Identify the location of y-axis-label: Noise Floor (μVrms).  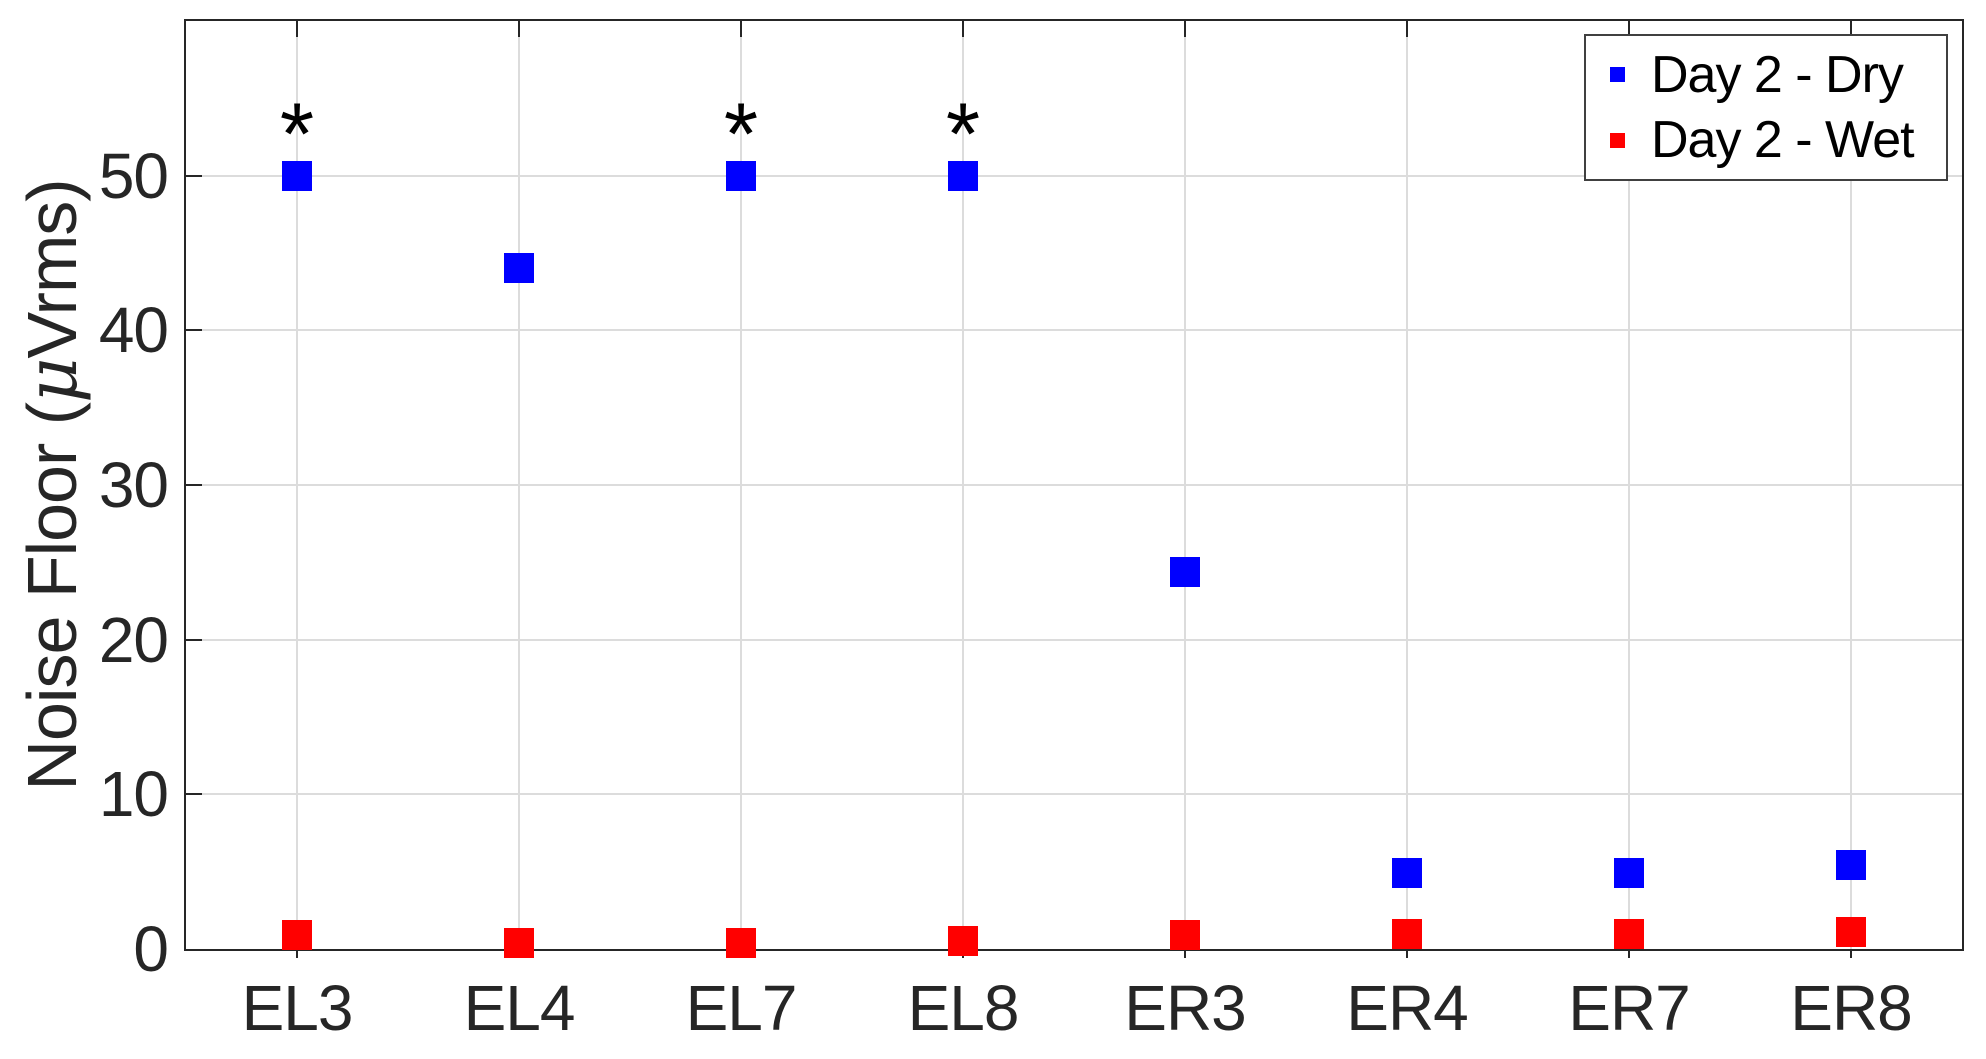
(52, 485).